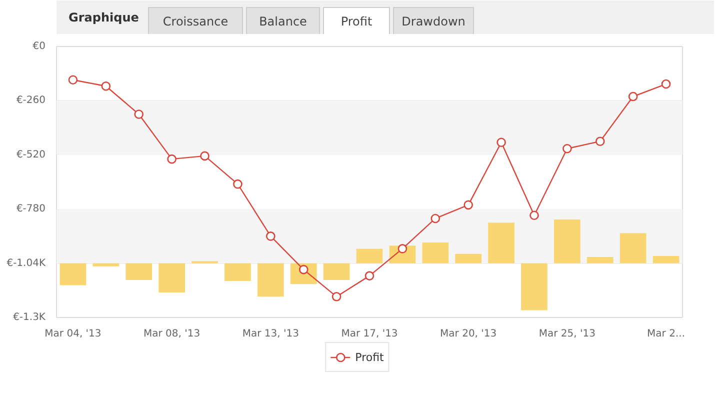  Describe the element at coordinates (567, 334) in the screenshot. I see `x-tick-label: Mar 25, '13` at that location.